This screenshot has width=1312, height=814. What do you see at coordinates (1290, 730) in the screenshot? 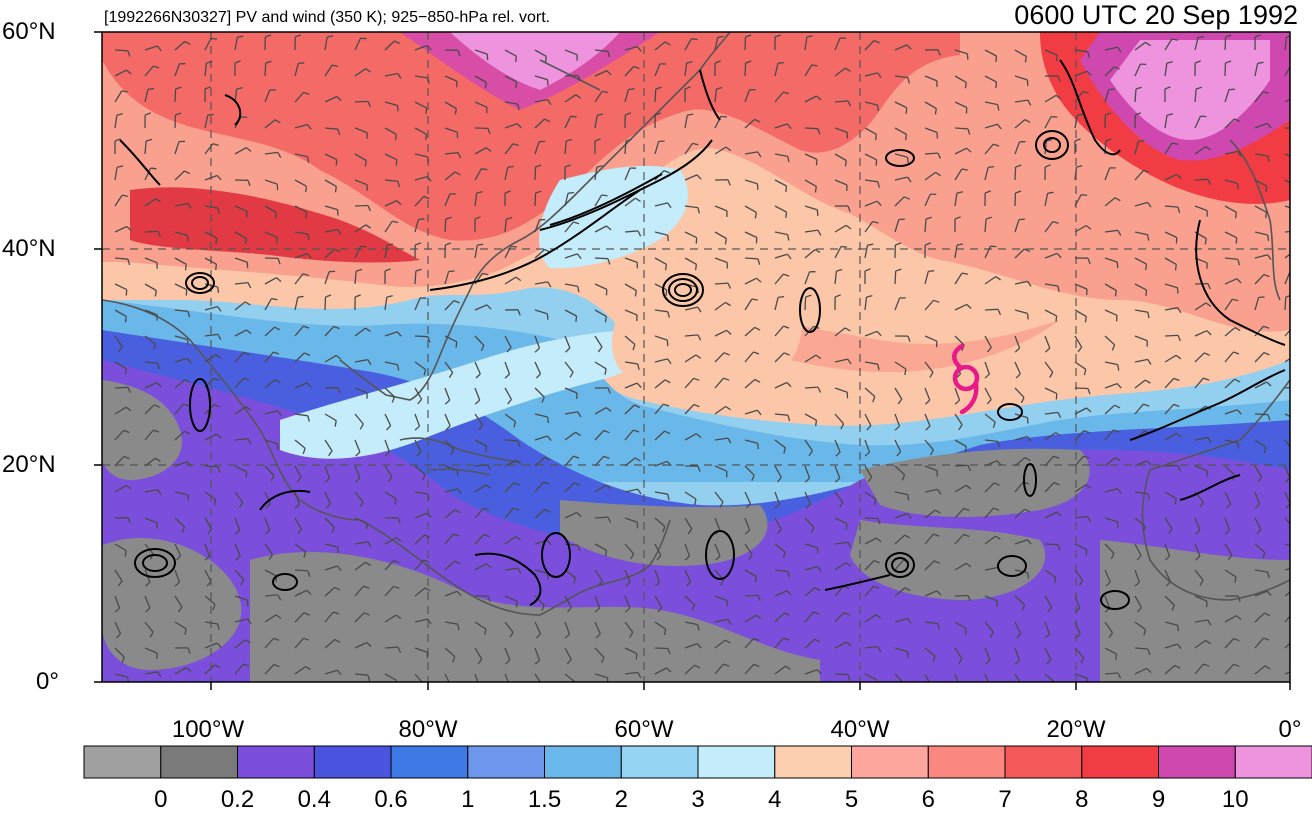
I see `lon-label-0: 0°` at bounding box center [1290, 730].